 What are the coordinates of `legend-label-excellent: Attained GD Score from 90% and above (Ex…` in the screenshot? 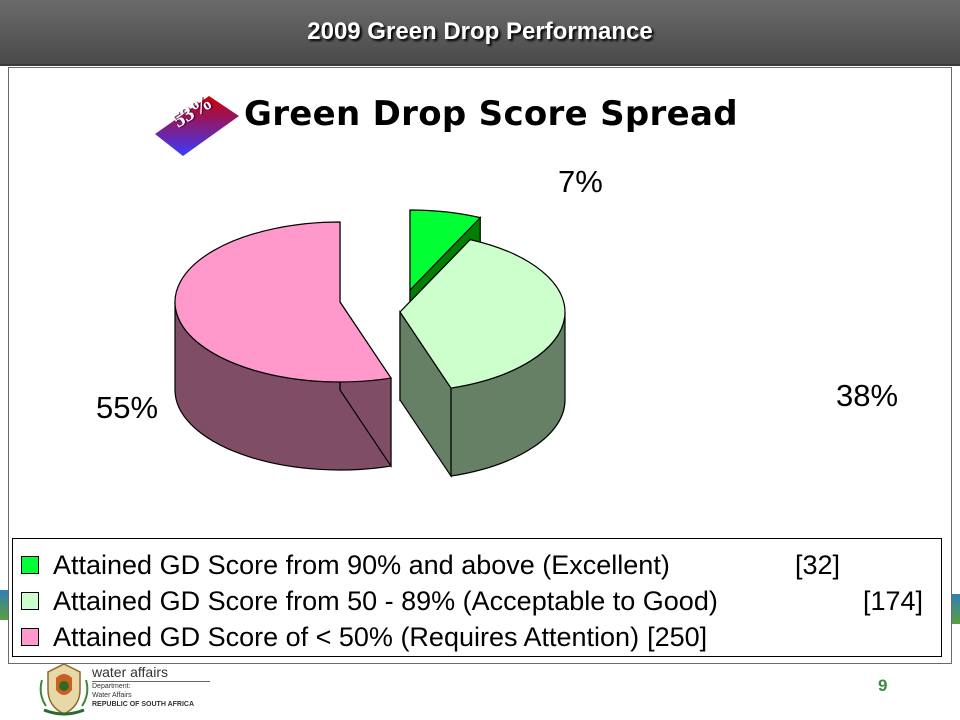 It's located at (361, 564).